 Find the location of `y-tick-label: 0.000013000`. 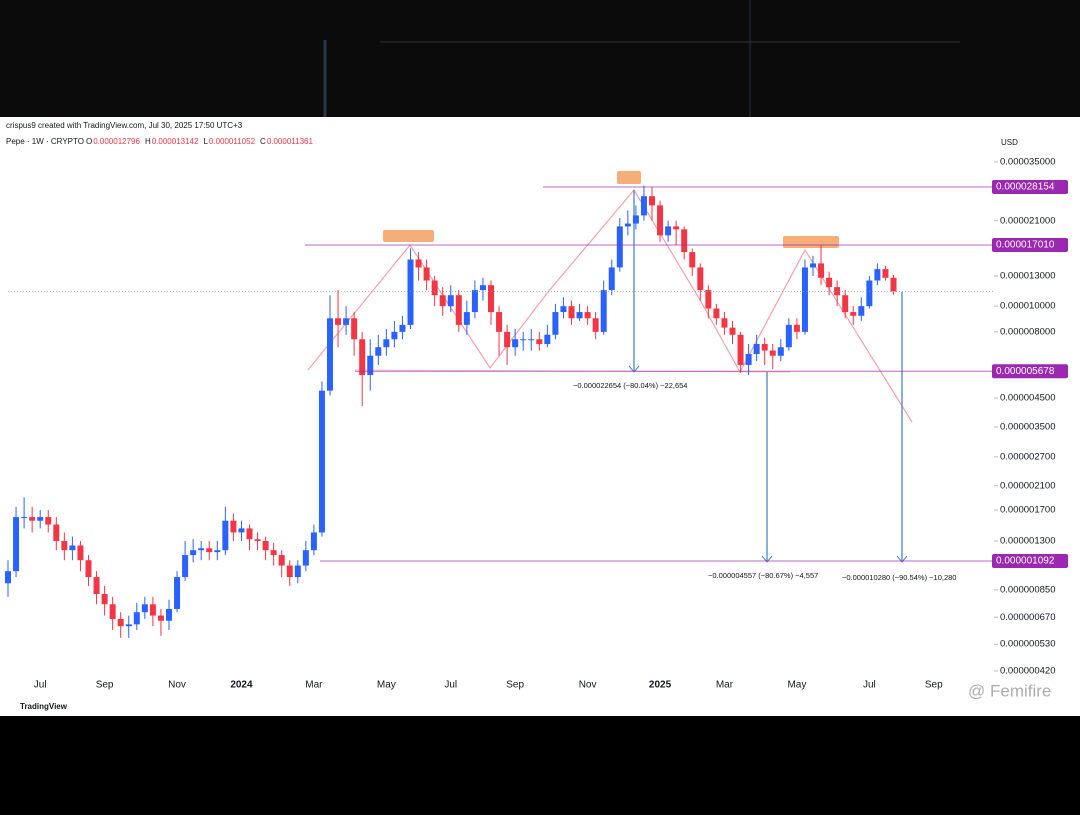

y-tick-label: 0.000013000 is located at coordinates (1027, 275).